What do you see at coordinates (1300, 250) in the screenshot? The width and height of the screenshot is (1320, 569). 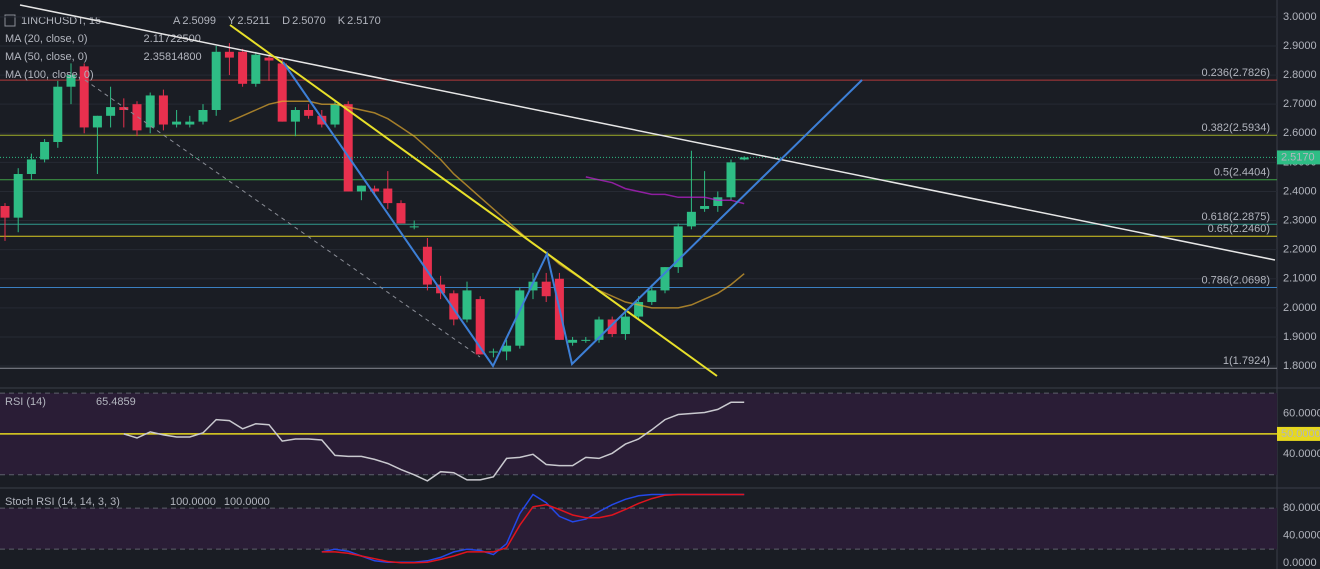 I see `y-tick-label: 2.2000` at bounding box center [1300, 250].